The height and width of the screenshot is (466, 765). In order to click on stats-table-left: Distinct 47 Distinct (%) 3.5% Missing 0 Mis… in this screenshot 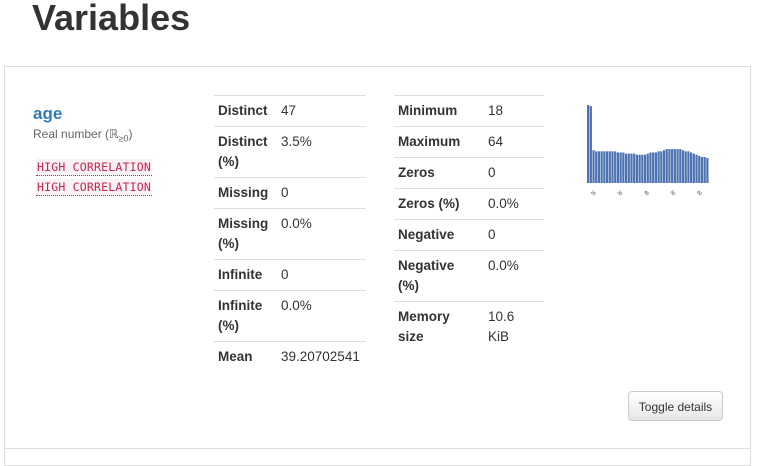, I will do `click(290, 233)`.